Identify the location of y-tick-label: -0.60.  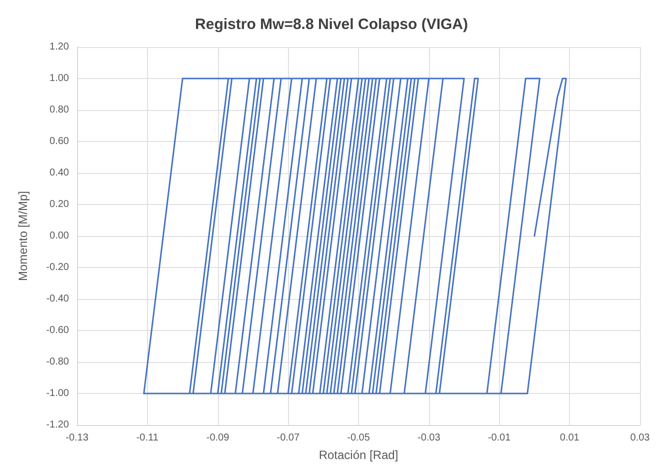
(58, 330).